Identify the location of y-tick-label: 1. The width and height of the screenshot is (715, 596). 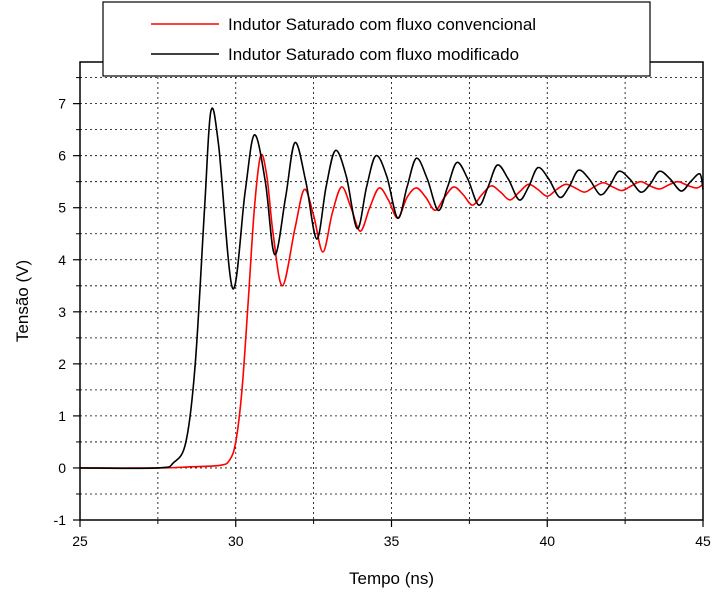
(62, 416).